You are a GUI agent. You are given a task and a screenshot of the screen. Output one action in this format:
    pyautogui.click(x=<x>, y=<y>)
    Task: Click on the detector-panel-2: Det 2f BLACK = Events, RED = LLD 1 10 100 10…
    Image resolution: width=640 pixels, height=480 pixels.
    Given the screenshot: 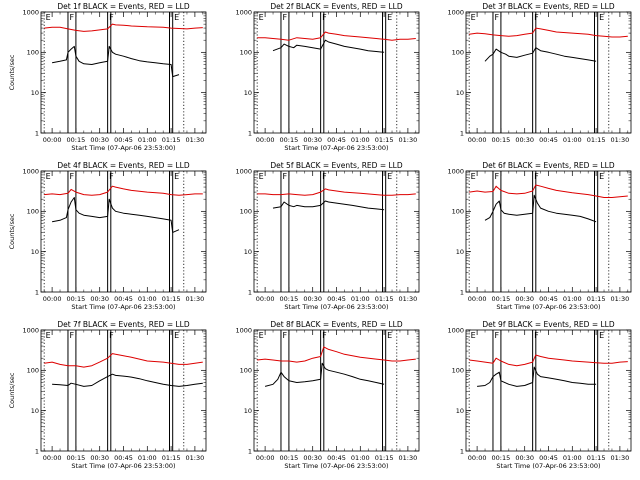 What is the action you would take?
    pyautogui.click(x=327, y=77)
    